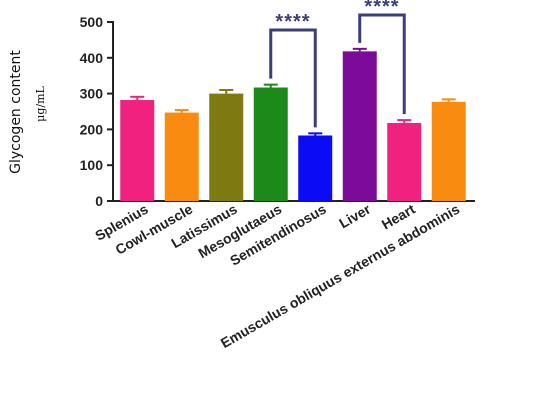  What do you see at coordinates (354, 215) in the screenshot?
I see `category-label-liver: Liver` at bounding box center [354, 215].